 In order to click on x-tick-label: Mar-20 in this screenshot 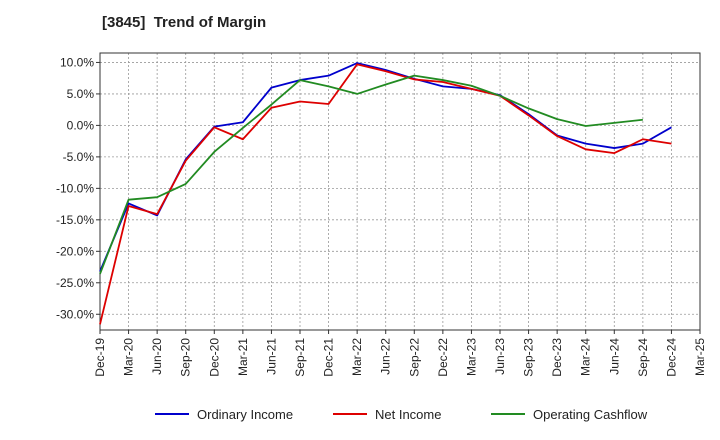, I will do `click(129, 357)`.